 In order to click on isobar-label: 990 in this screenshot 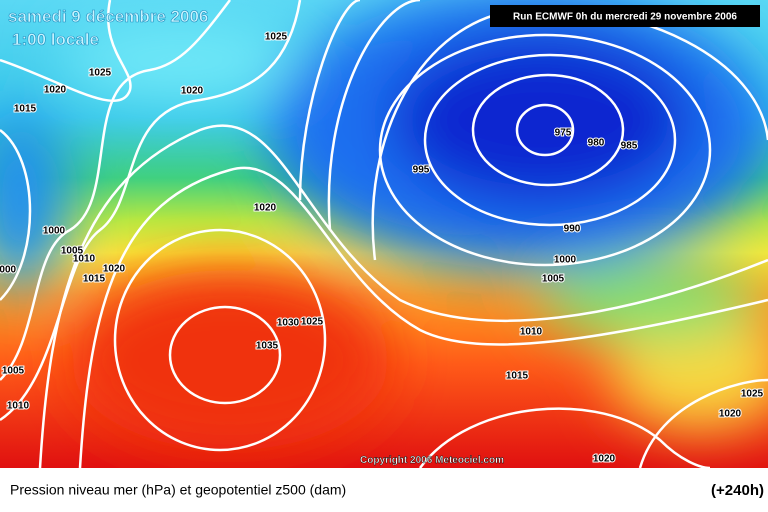, I will do `click(572, 229)`.